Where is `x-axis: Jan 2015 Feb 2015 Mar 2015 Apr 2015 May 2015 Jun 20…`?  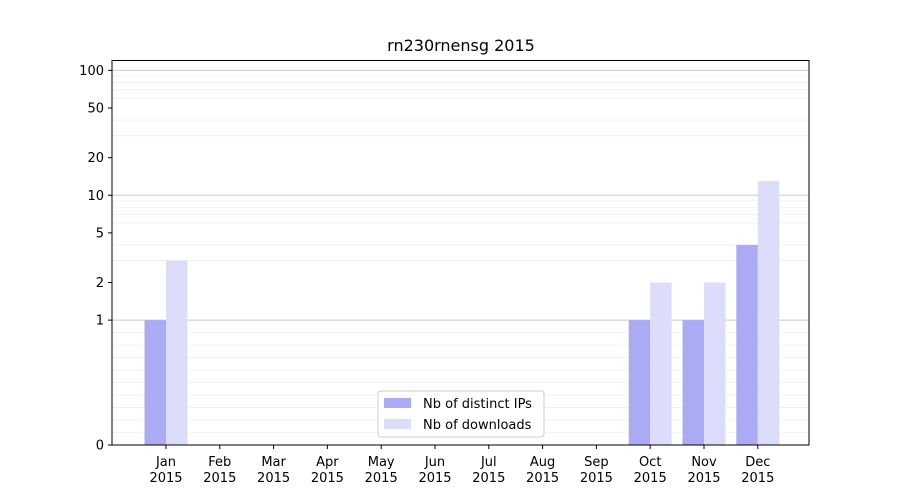
x-axis: Jan 2015 Feb 2015 Mar 2015 Apr 2015 May 2015 Jun 20… is located at coordinates (461, 465).